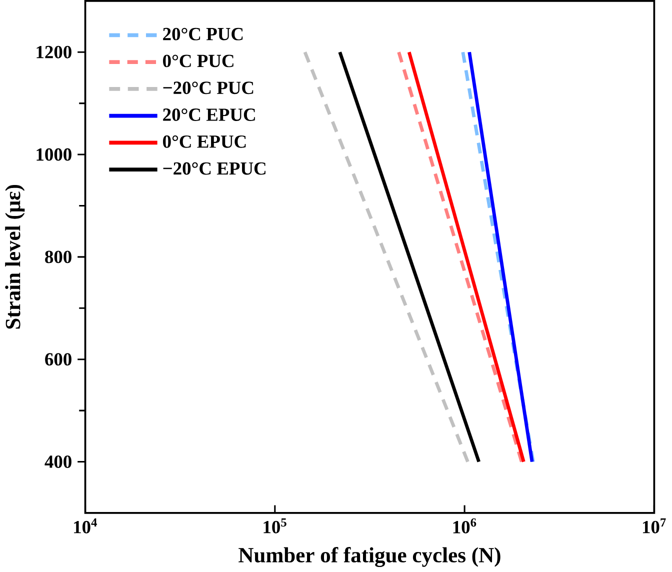 Image resolution: width=672 pixels, height=572 pixels. Describe the element at coordinates (275, 526) in the screenshot. I see `x-tick-label: 10$^{5}$` at that location.